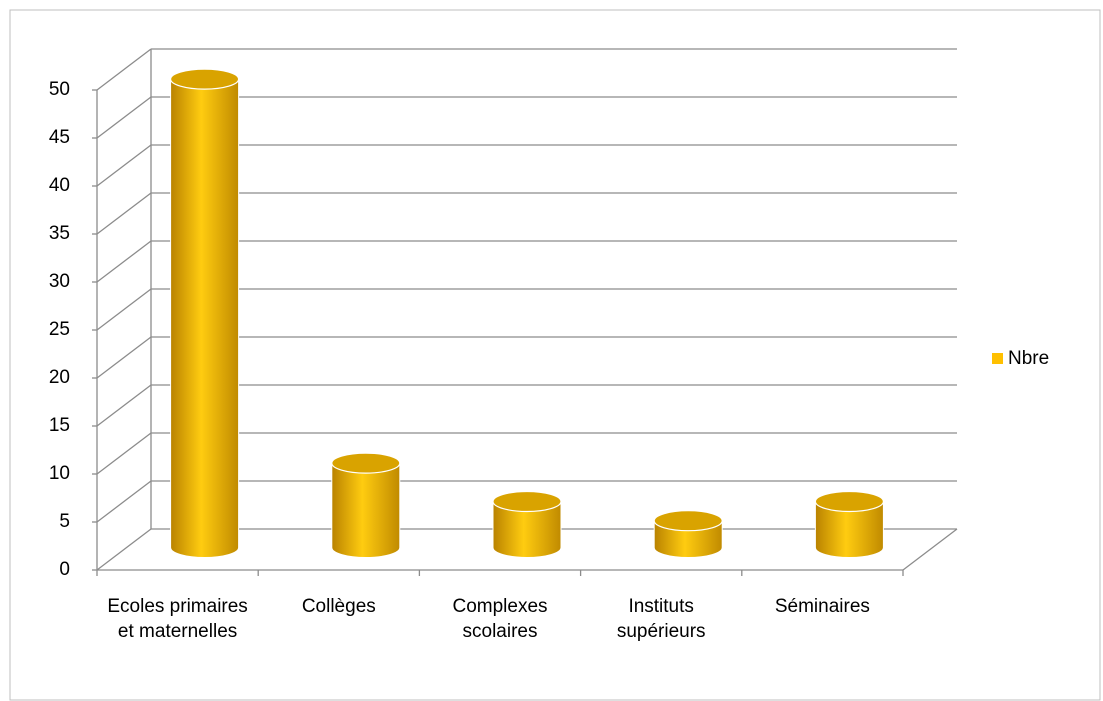 Image resolution: width=1103 pixels, height=701 pixels. What do you see at coordinates (338, 606) in the screenshot?
I see `x-tick-label: Collèges` at bounding box center [338, 606].